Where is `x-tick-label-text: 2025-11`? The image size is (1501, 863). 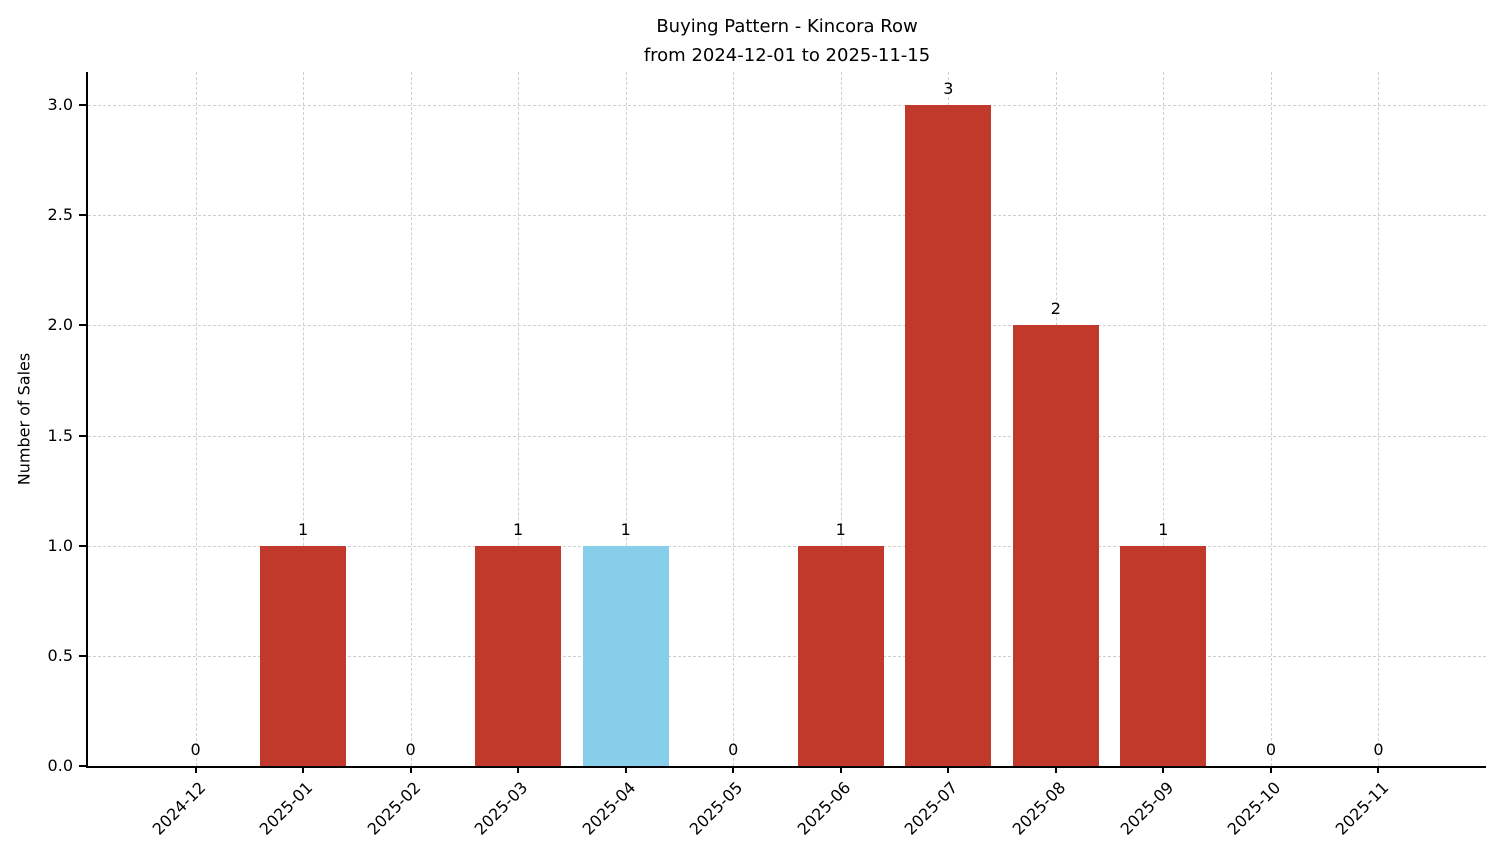 x-tick-label-text: 2025-11 is located at coordinates (1361, 808).